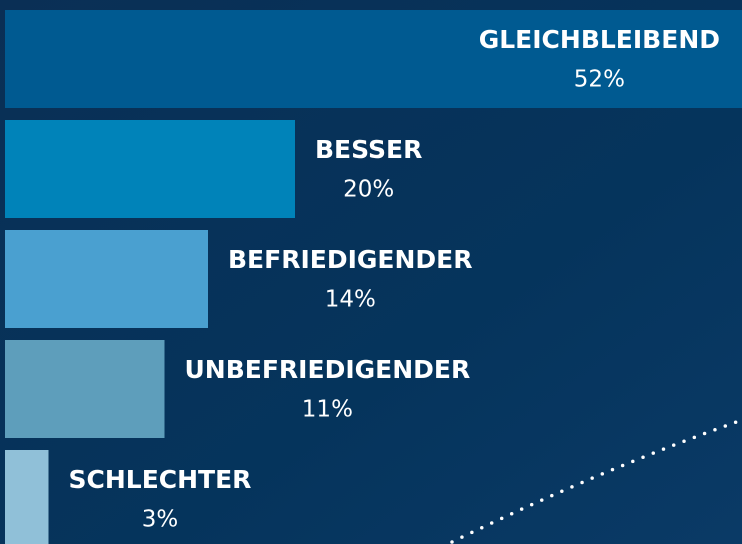 This screenshot has height=544, width=742. Describe the element at coordinates (368, 149) in the screenshot. I see `category-label: BESSER` at that location.